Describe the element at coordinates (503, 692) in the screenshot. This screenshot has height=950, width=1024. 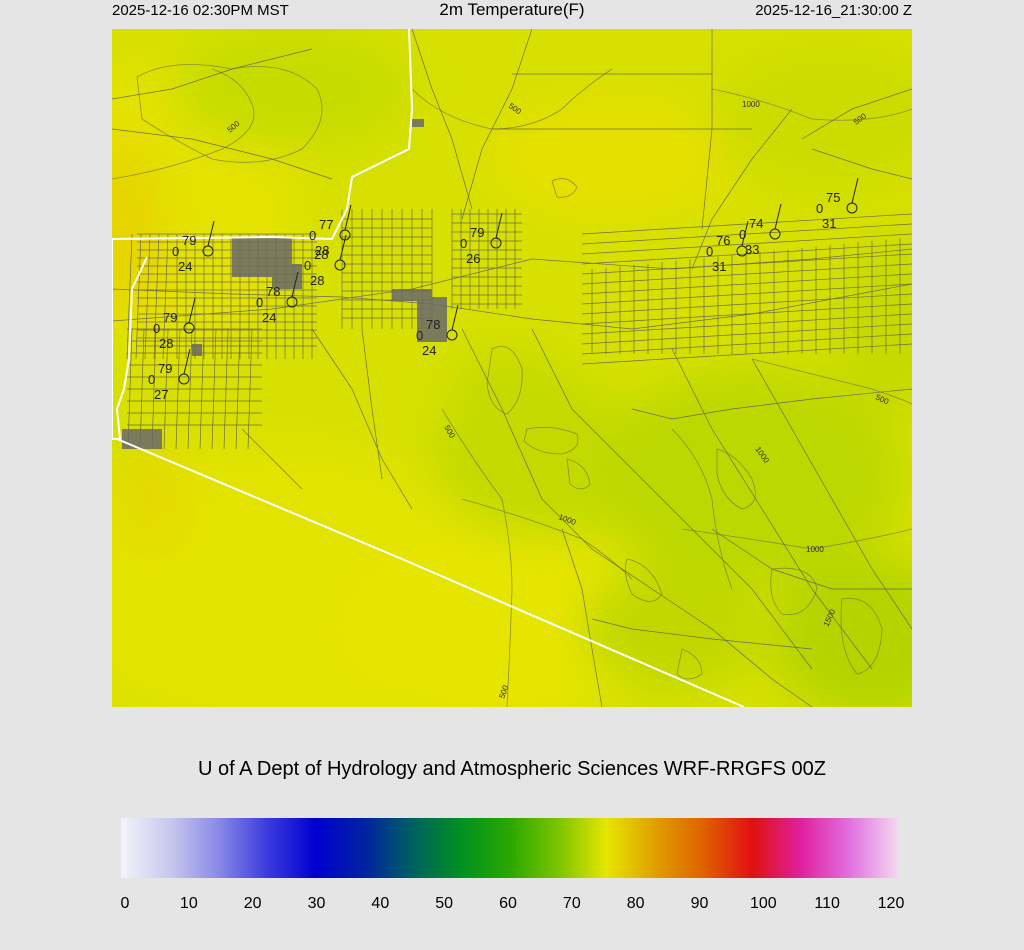
I see `contour-label: 500` at that location.